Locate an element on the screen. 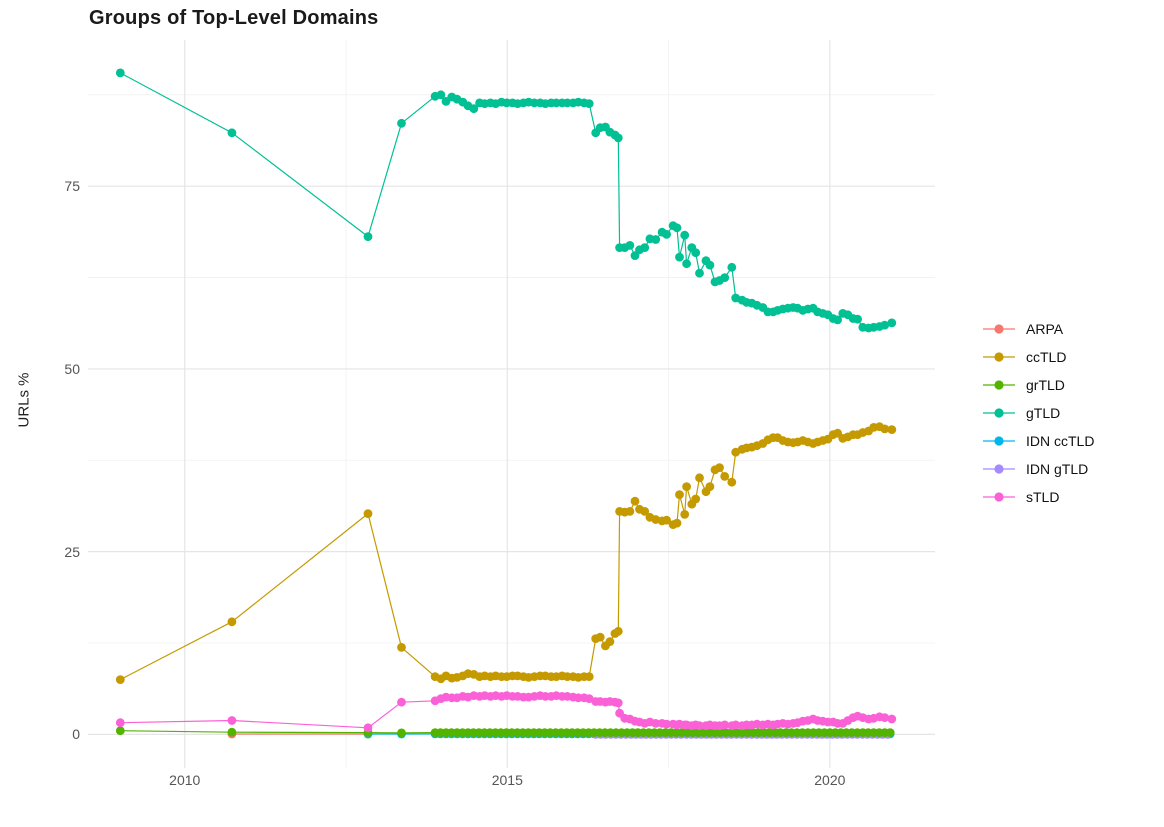 Image resolution: width=1164 pixels, height=827 pixels. legend-label-idn-gtld: IDN gTLD is located at coordinates (1057, 468).